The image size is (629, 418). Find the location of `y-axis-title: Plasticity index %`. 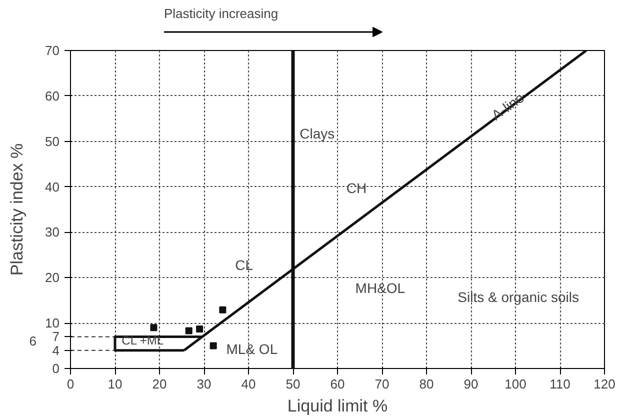

y-axis-title: Plasticity index % is located at coordinates (16, 209).